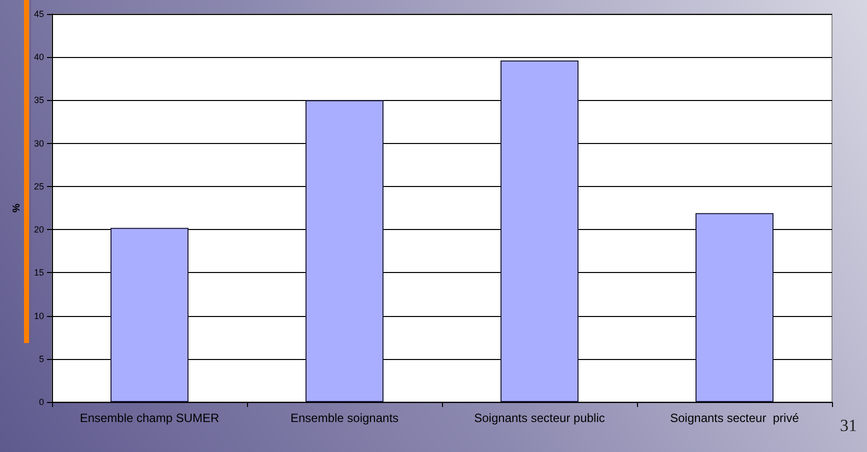  Describe the element at coordinates (848, 425) in the screenshot. I see `text: 31` at that location.